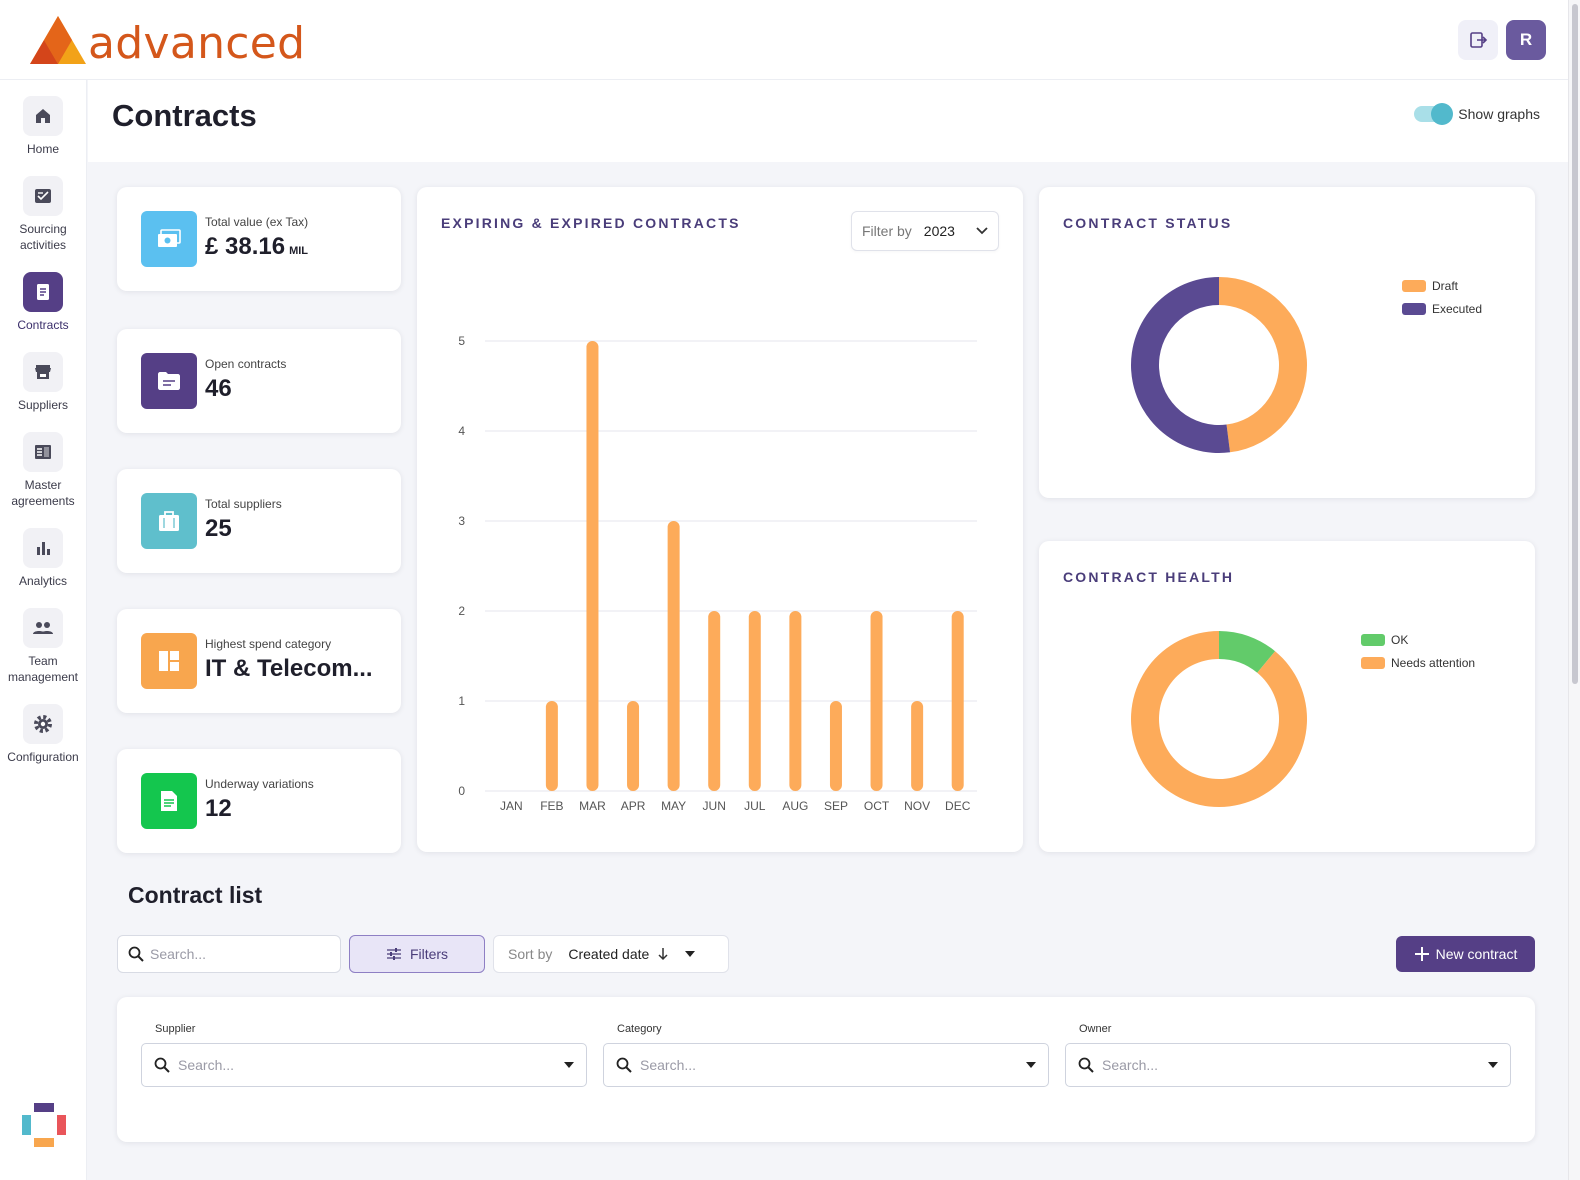  I want to click on x-tick-label: MAR, so click(592, 806).